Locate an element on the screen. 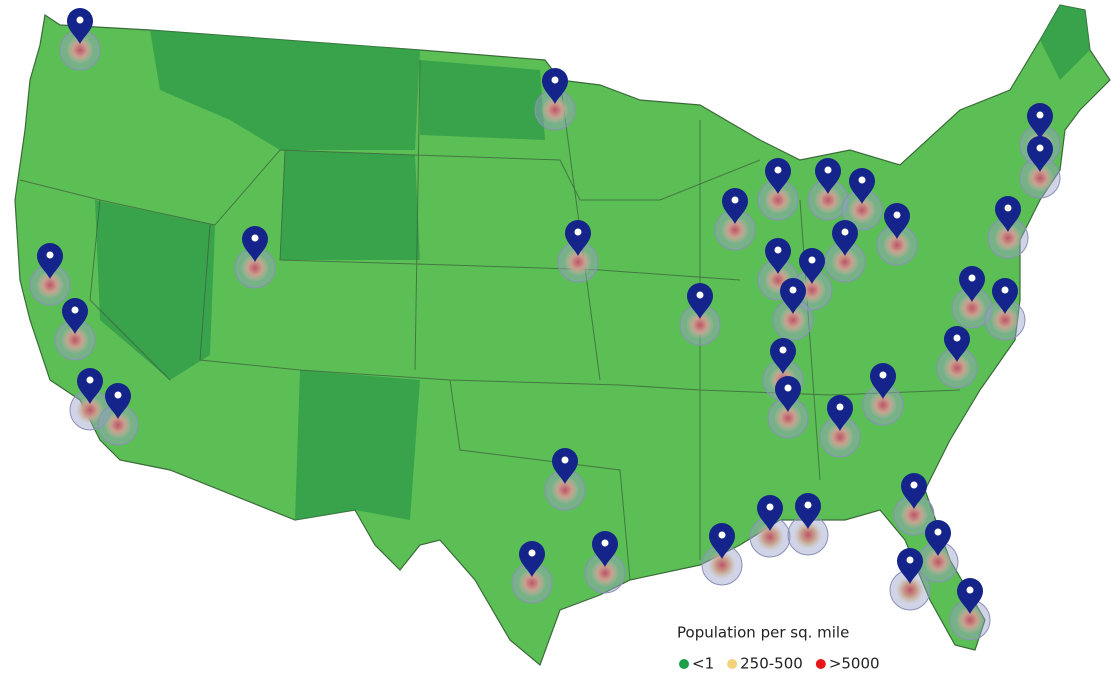 The height and width of the screenshot is (677, 1120). legend: <1 250-500 >5000 is located at coordinates (779, 664).